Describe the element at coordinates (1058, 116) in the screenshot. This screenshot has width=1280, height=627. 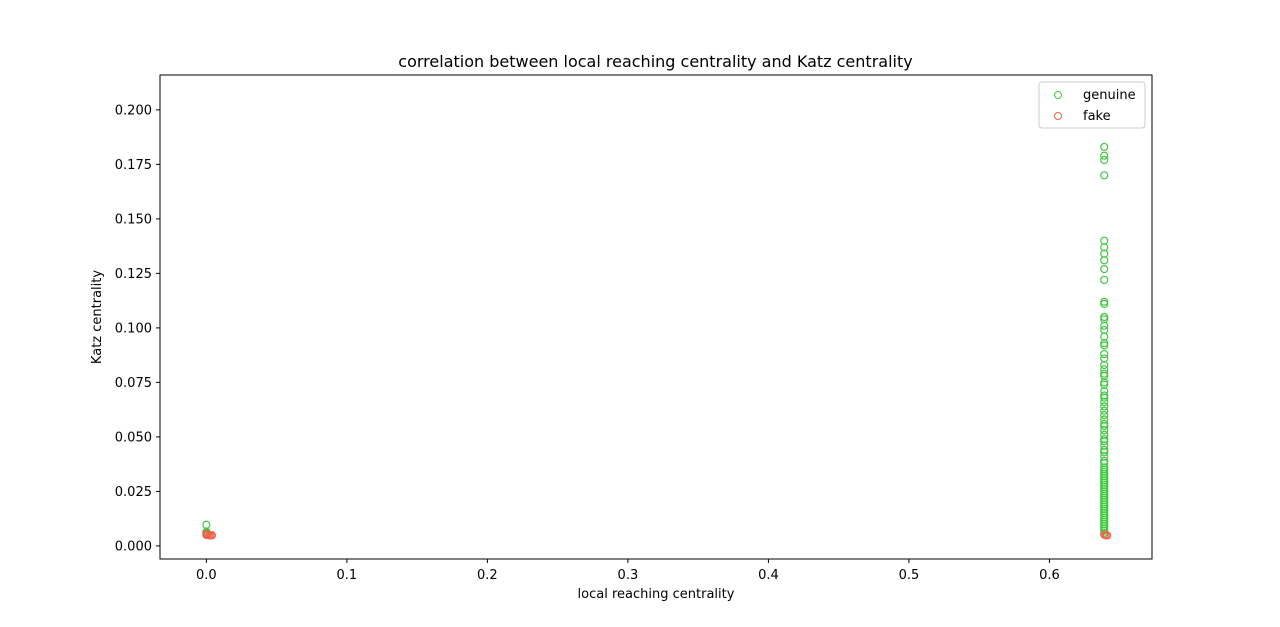
I see `legend-marker-fake` at that location.